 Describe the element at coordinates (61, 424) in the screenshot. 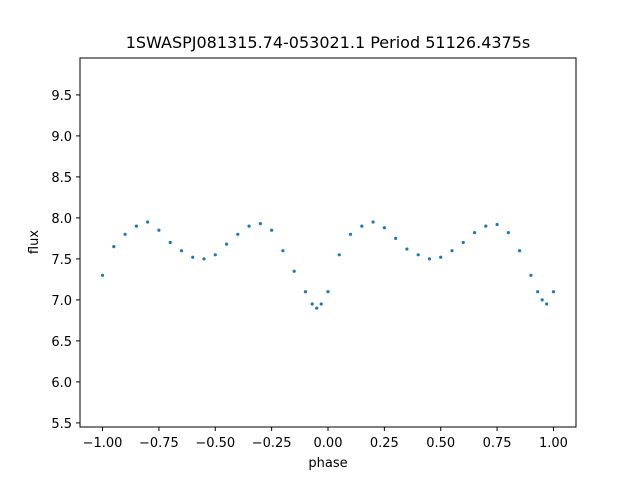

I see `y-tick-label: 5.5` at that location.